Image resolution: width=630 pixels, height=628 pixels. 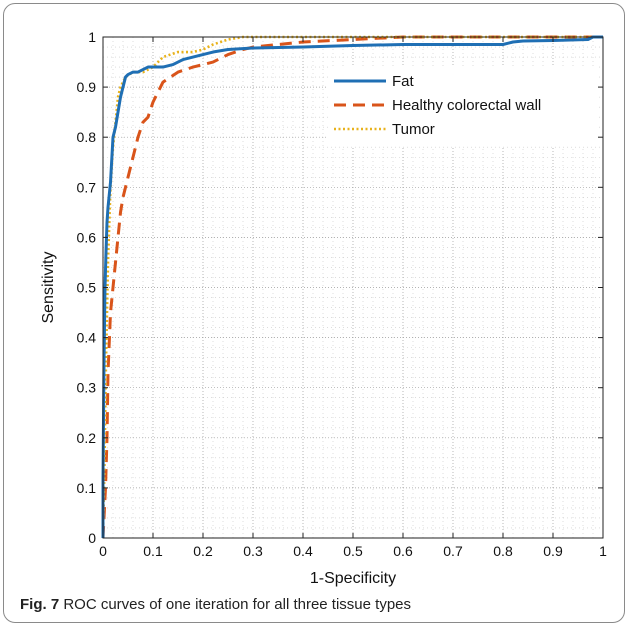 What do you see at coordinates (503, 551) in the screenshot?
I see `x-tick-label: 0.8` at bounding box center [503, 551].